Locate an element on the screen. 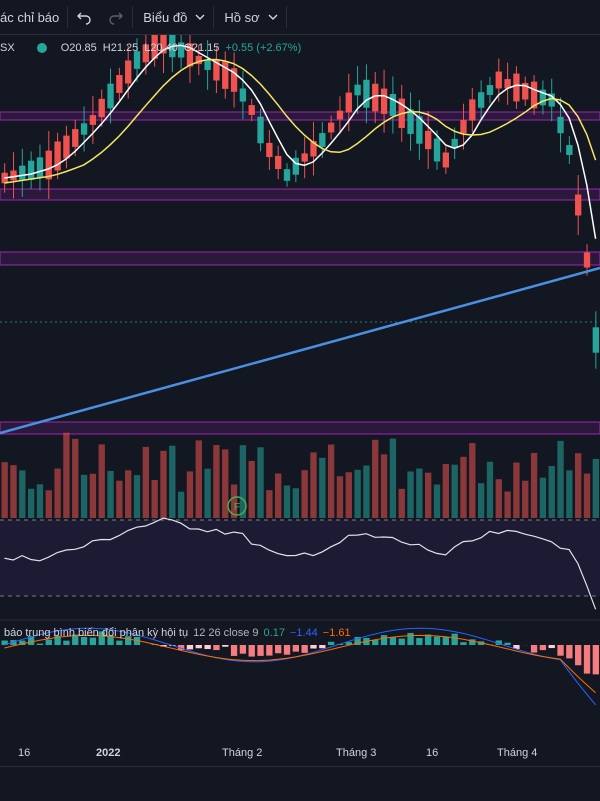  time-axis-label: Tháng 3 is located at coordinates (356, 753).